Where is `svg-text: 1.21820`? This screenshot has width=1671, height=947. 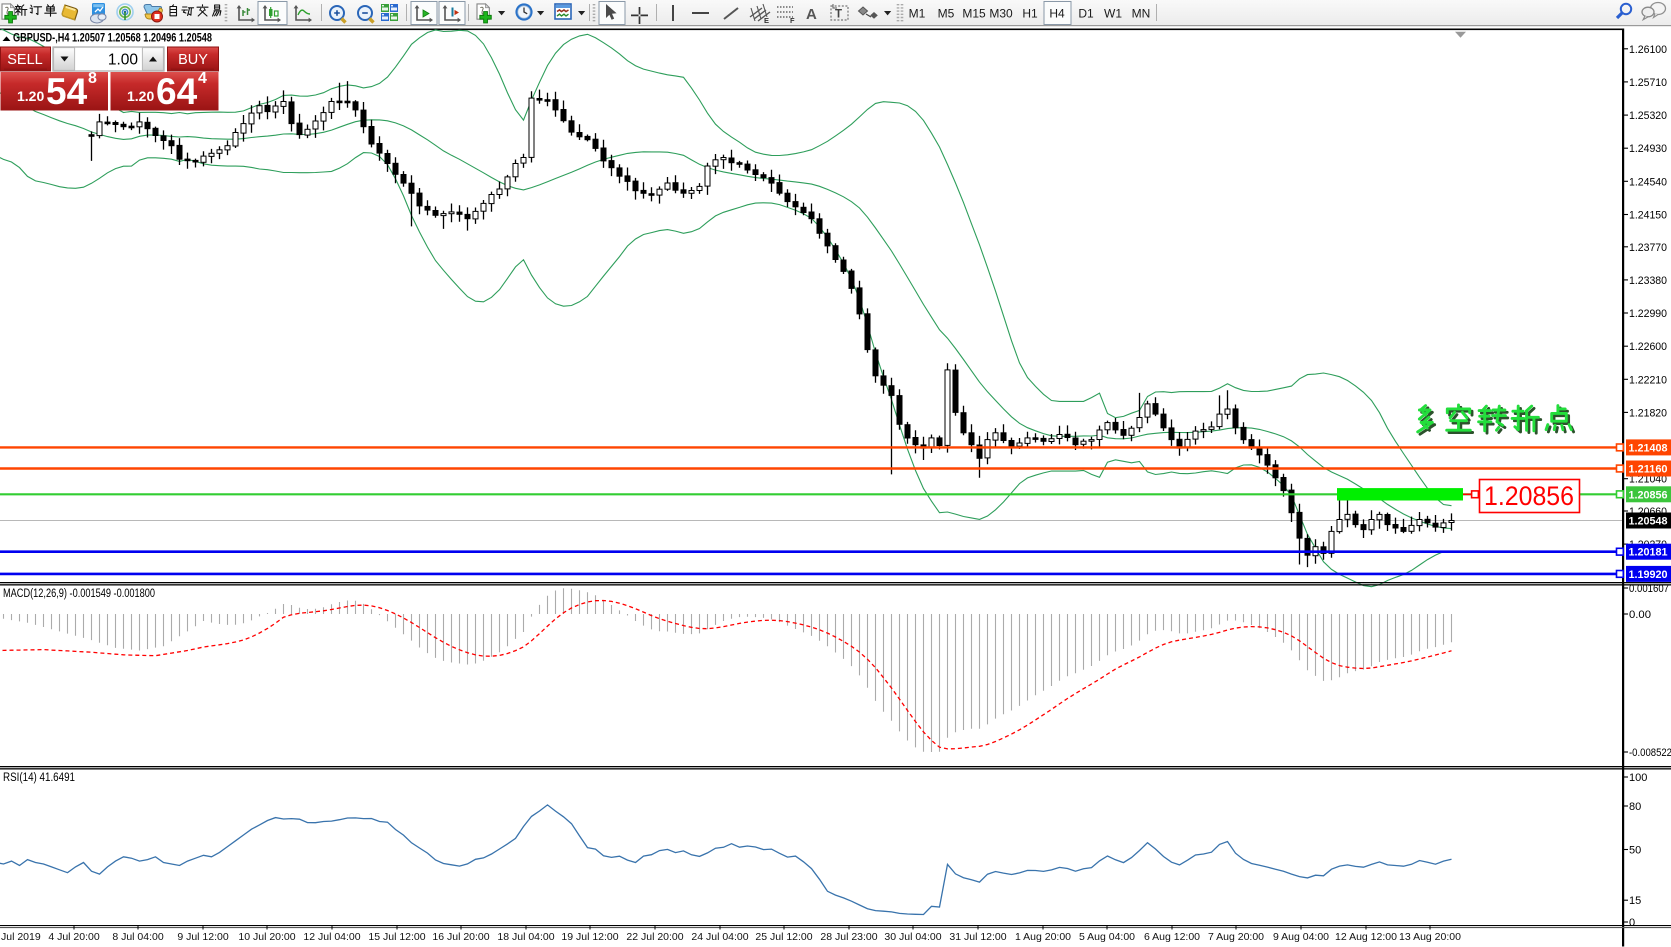 svg-text: 1.21820 is located at coordinates (1648, 413).